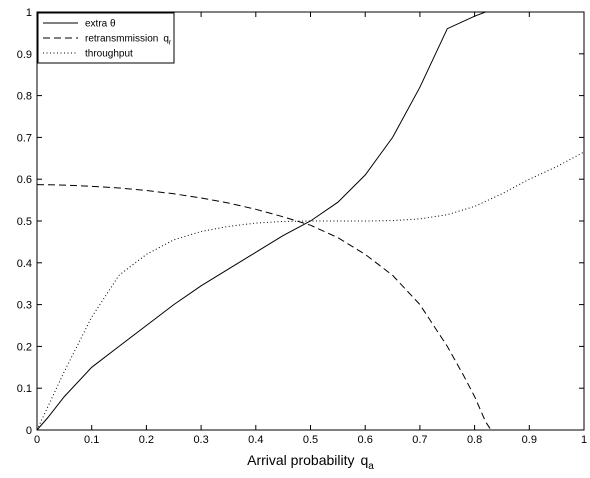 The width and height of the screenshot is (590, 478). What do you see at coordinates (128, 40) in the screenshot?
I see `legend-label: retransmmission qr` at bounding box center [128, 40].